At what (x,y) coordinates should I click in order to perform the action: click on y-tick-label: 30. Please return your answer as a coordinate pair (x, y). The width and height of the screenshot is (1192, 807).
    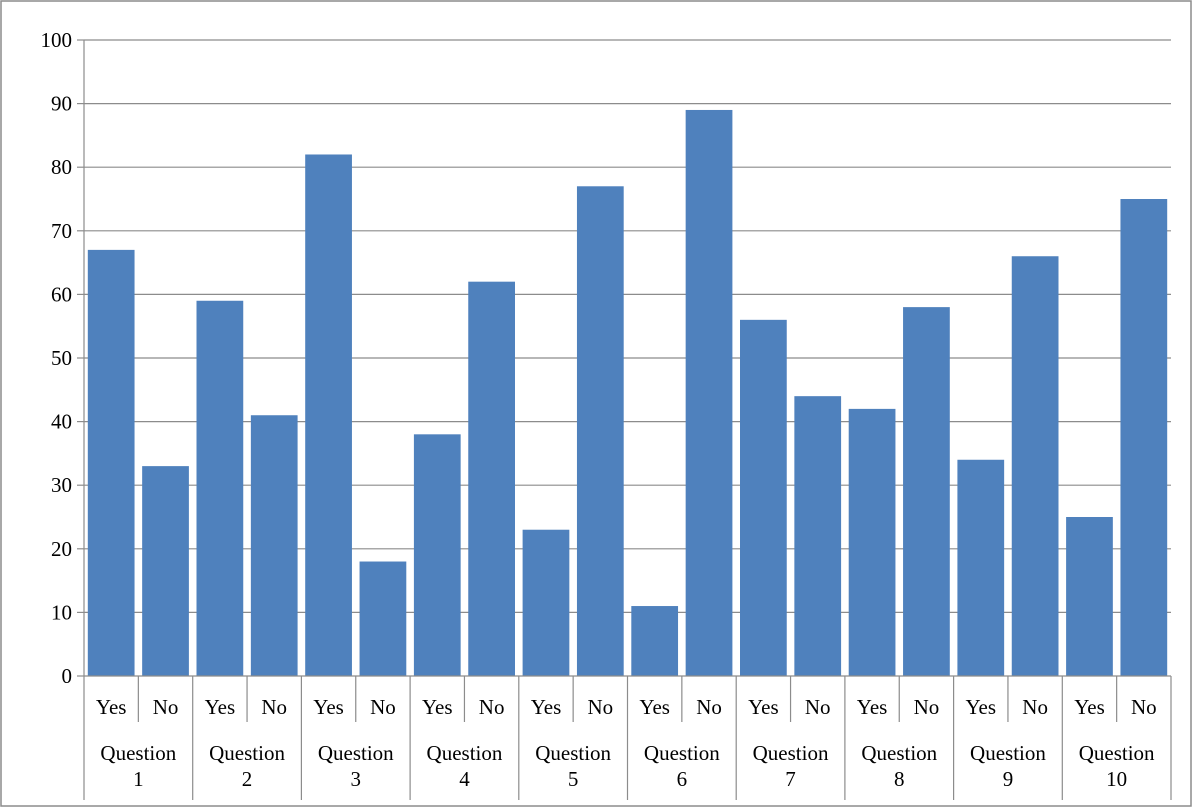
    Looking at the image, I should click on (61, 485).